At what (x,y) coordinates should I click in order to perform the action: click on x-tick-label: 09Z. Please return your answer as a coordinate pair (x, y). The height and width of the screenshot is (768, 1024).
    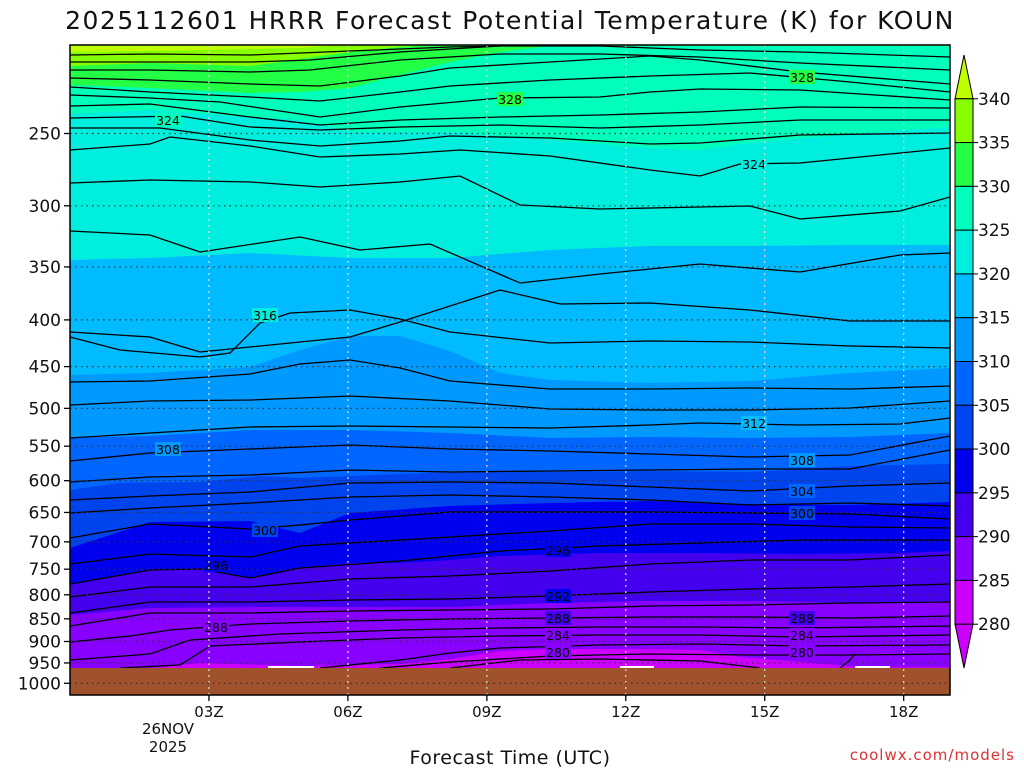
    Looking at the image, I should click on (486, 712).